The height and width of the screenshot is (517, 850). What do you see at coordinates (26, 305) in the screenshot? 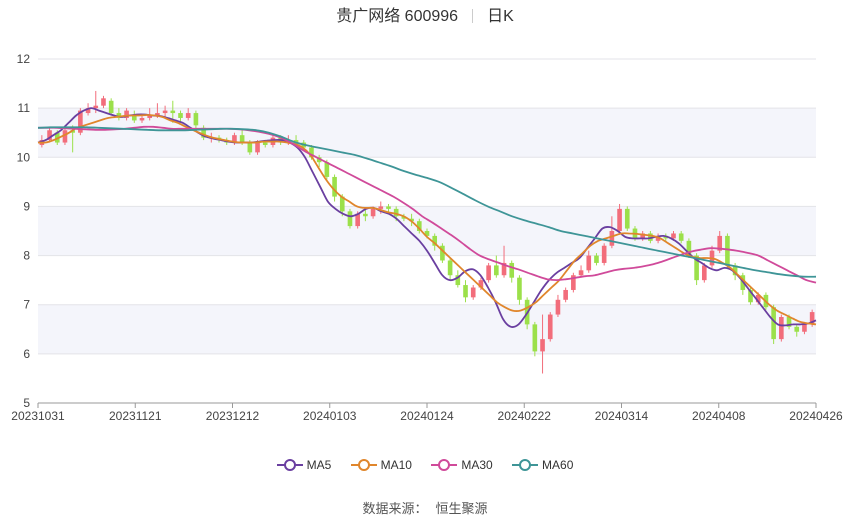
I see `y-tick-label: 7` at bounding box center [26, 305].